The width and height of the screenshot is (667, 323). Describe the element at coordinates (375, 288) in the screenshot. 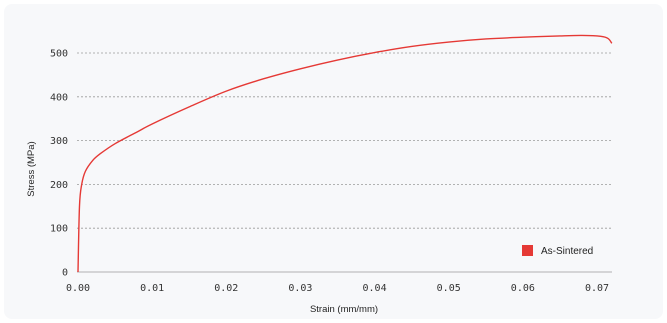

I see `x-tick-label: 0.04` at that location.